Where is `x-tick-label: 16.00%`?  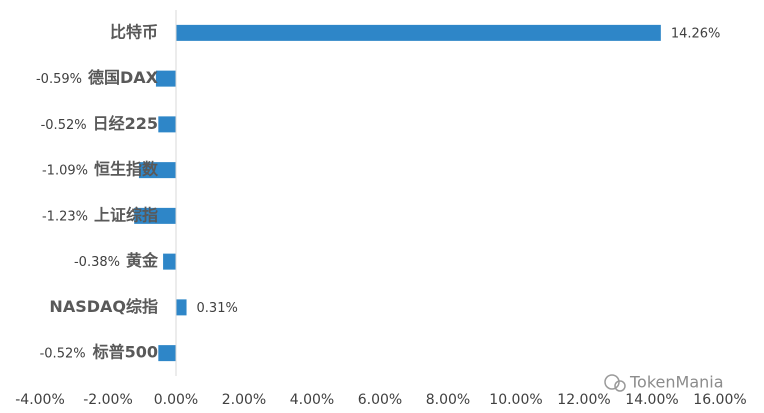 x-tick-label: 16.00% is located at coordinates (719, 400).